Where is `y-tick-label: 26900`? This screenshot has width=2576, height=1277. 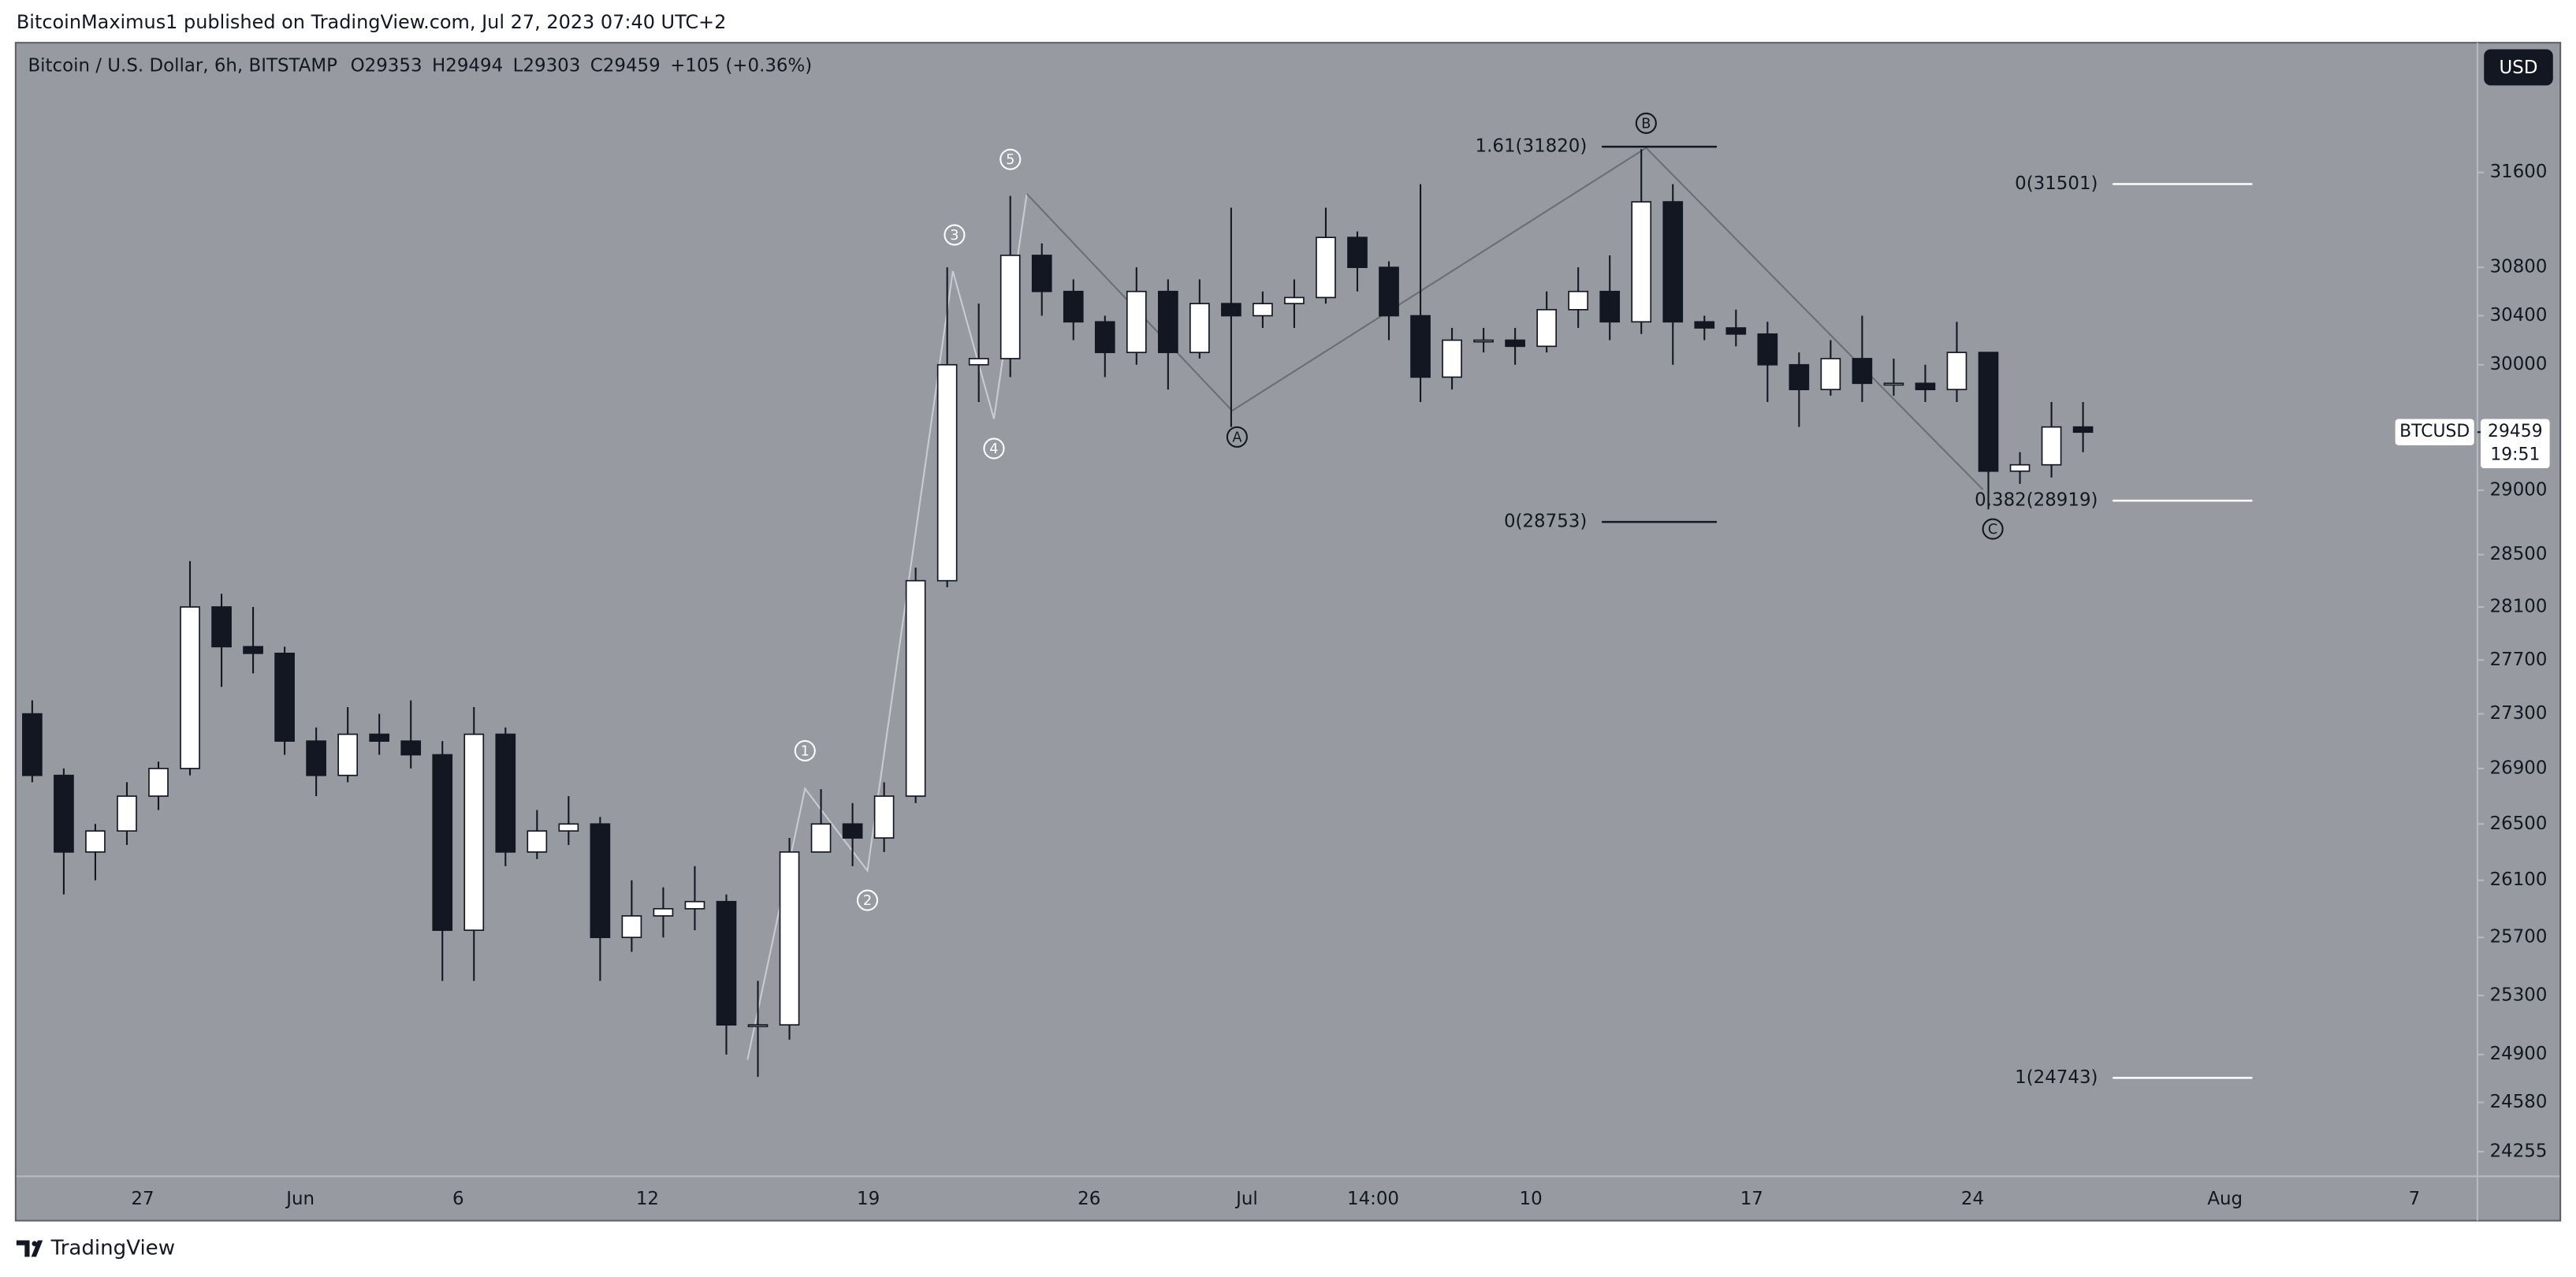 y-tick-label: 26900 is located at coordinates (2519, 768).